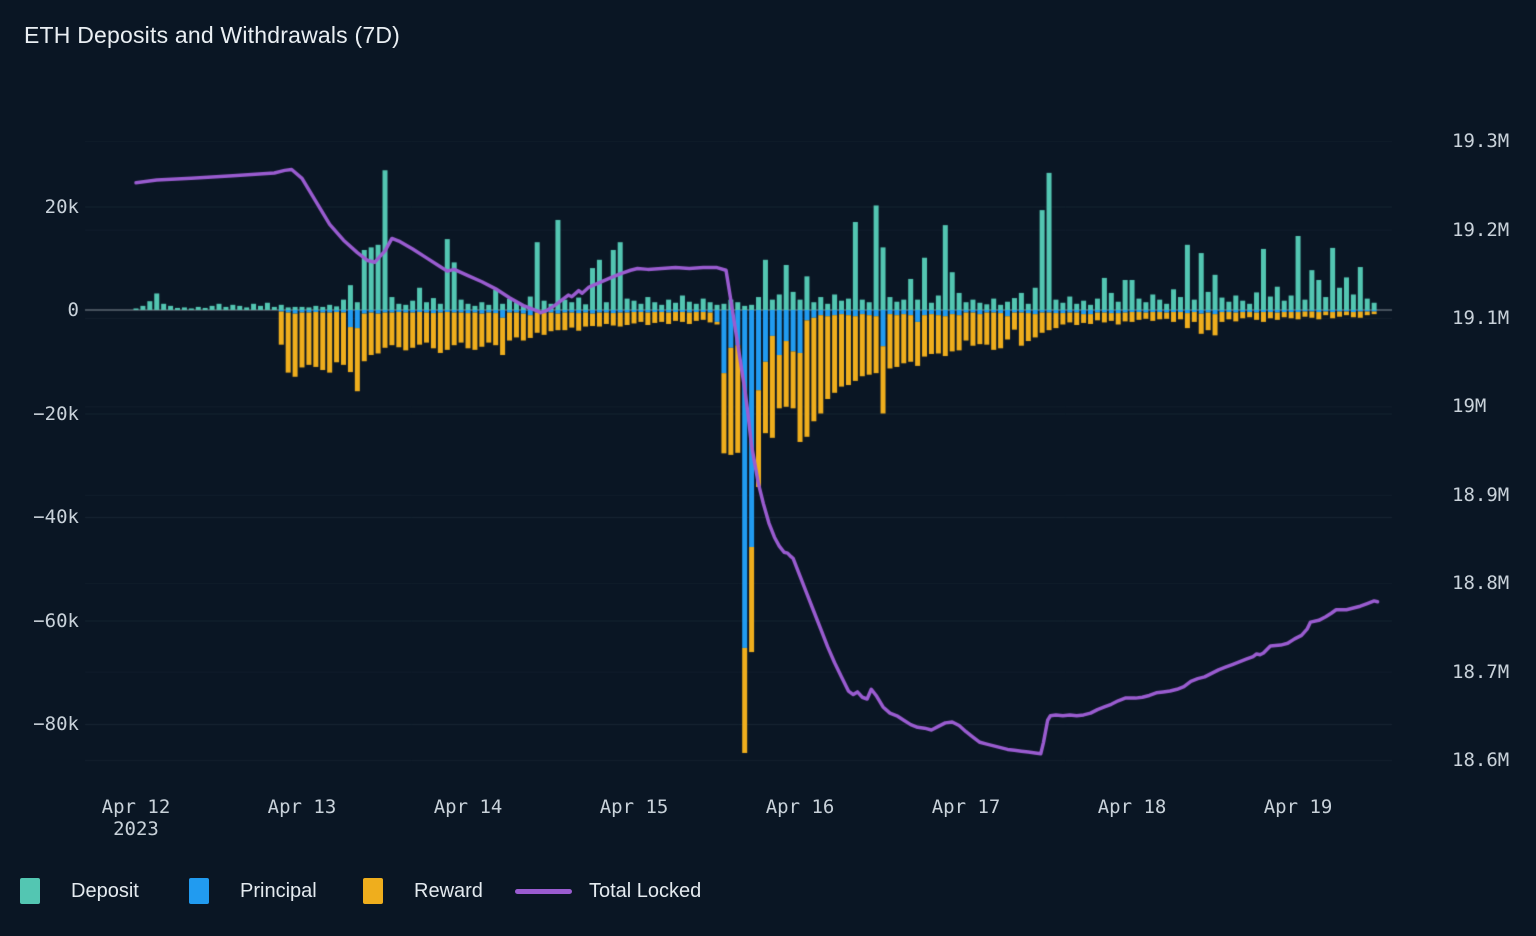 Image resolution: width=1536 pixels, height=936 pixels. Describe the element at coordinates (73, 310) in the screenshot. I see `y-left-tick-0: 0` at that location.